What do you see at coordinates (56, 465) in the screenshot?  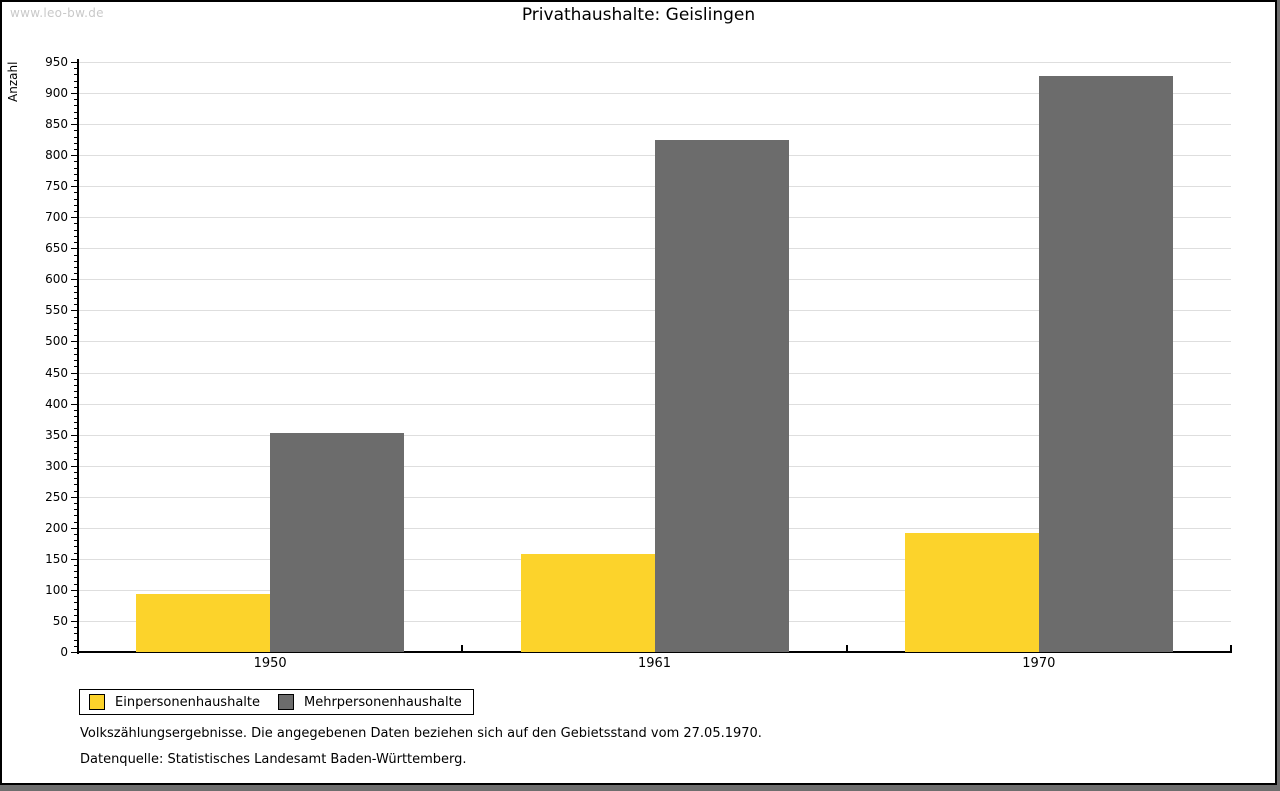 I see `y-tick-label: 300` at bounding box center [56, 465].